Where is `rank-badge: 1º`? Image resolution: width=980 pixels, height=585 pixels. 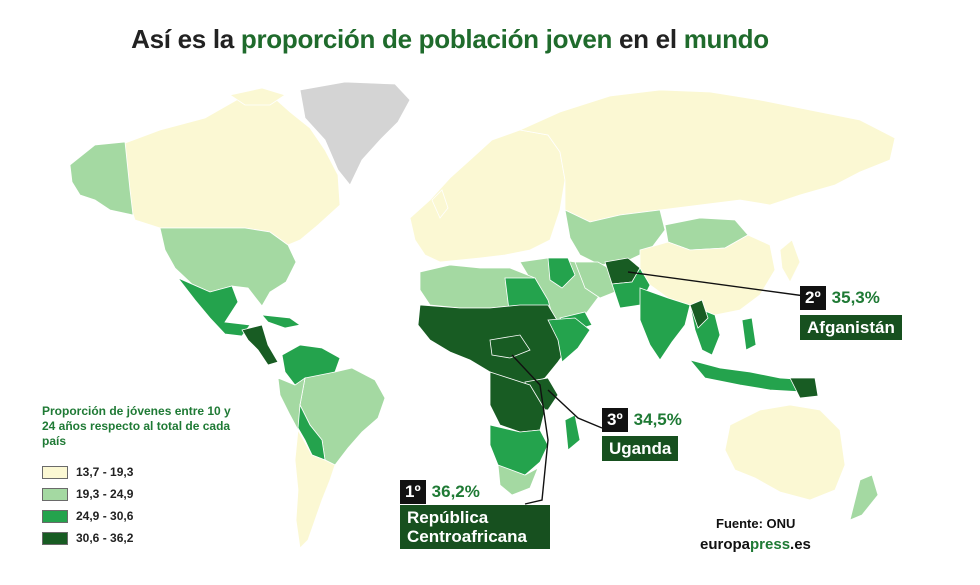 rank-badge: 1º is located at coordinates (413, 492).